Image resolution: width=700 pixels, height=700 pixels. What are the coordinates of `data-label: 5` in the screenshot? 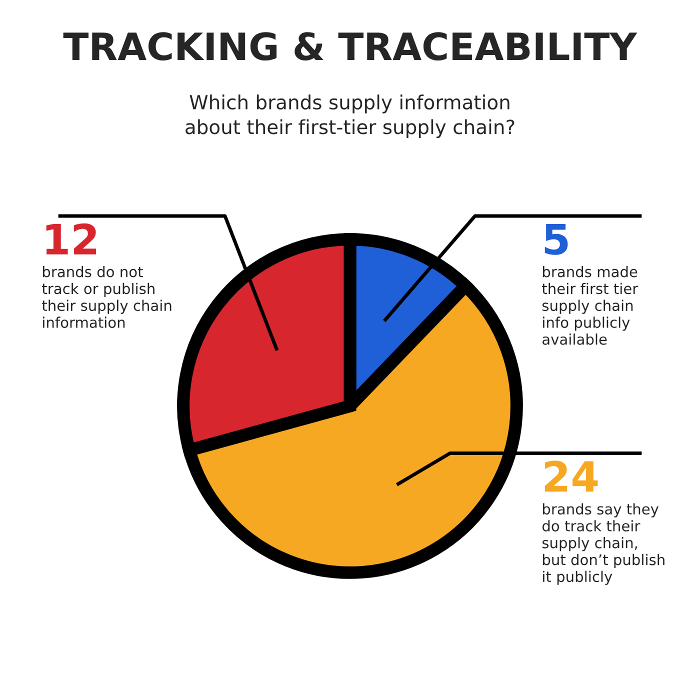 It's located at (556, 239).